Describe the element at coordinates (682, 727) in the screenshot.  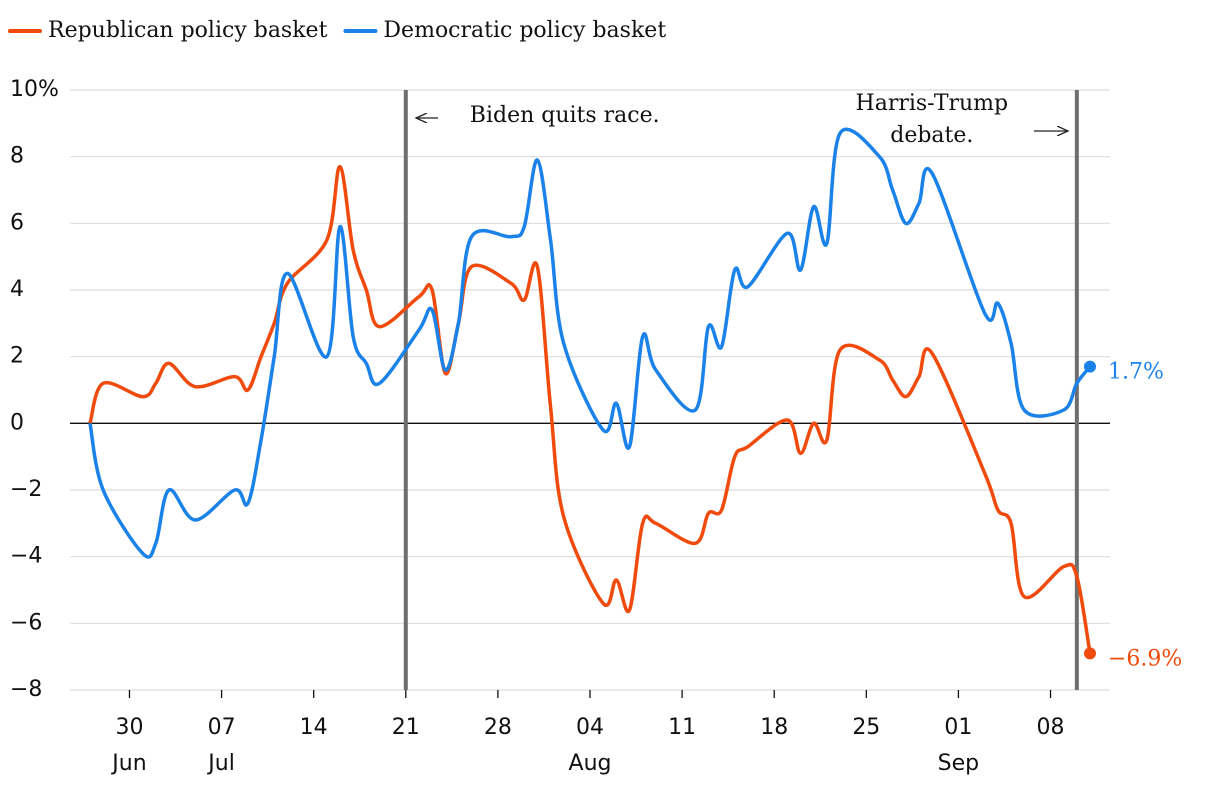
I see `x-tick-label: 11` at that location.